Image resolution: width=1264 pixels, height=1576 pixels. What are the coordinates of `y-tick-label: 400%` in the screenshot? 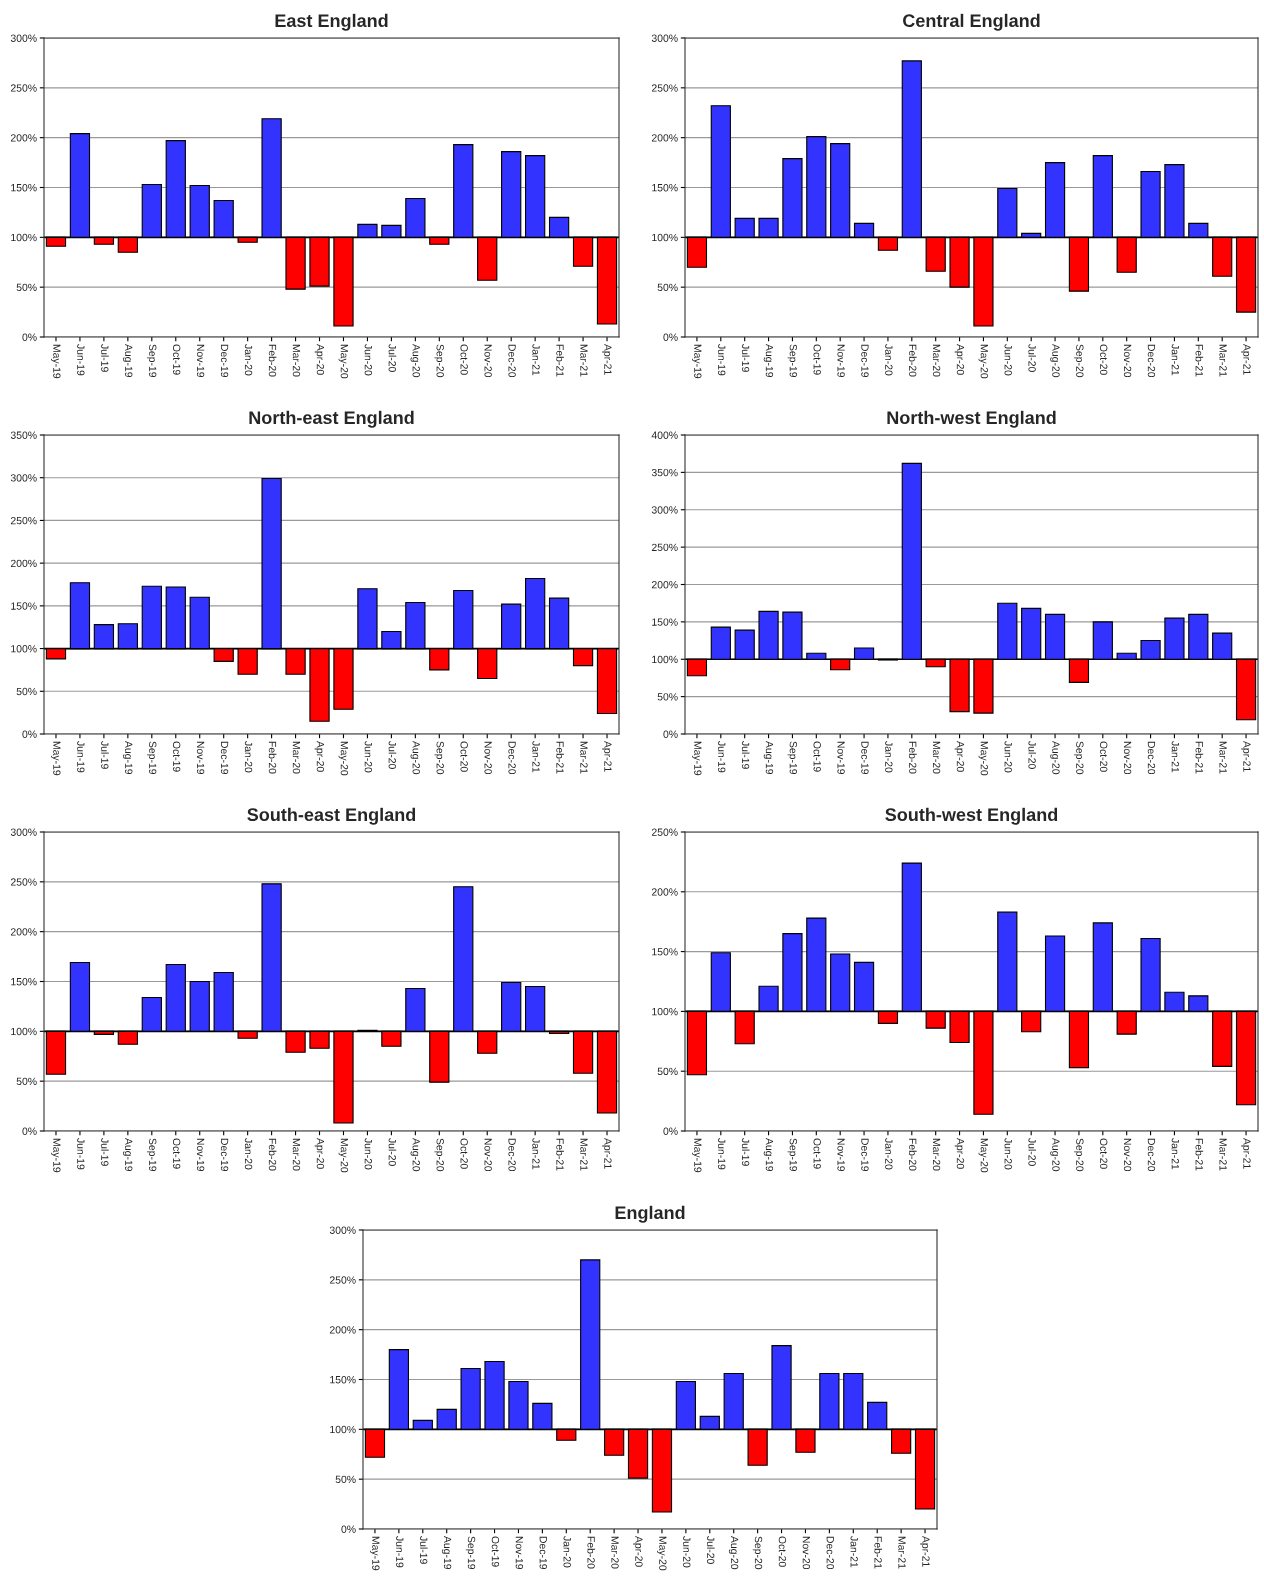 It's located at (664, 435).